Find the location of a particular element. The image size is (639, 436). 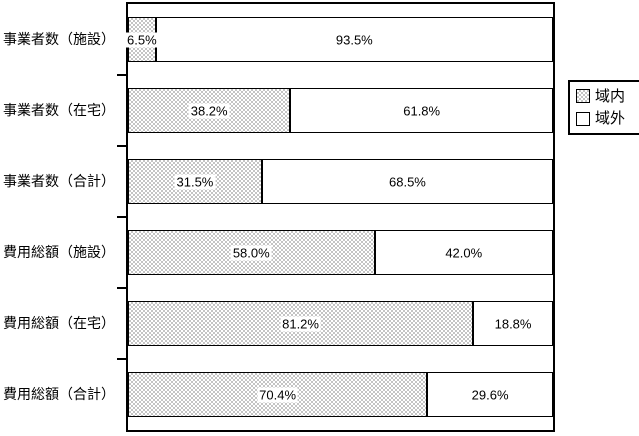

data-label: 68.5% is located at coordinates (407, 181).